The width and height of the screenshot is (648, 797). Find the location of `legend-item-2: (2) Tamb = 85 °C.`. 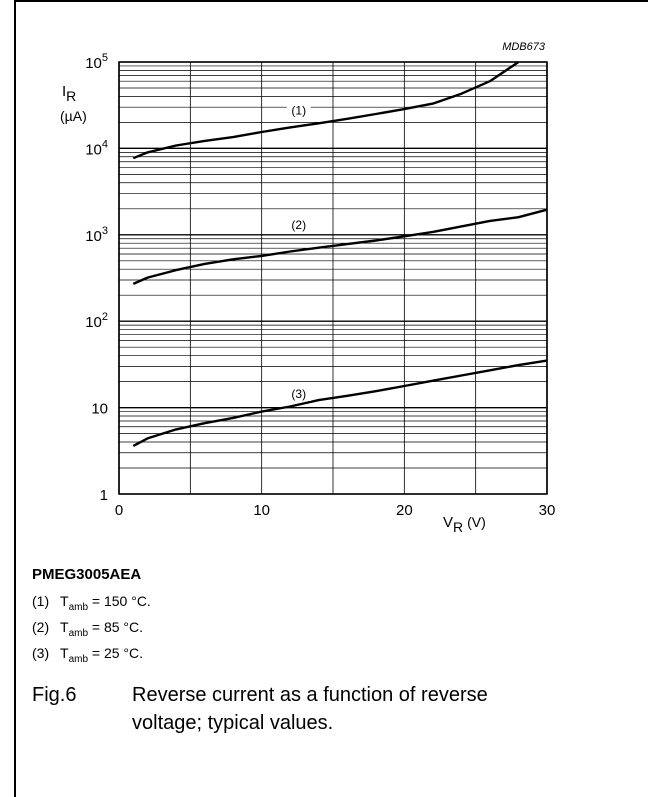

legend-item-2: (2) Tamb = 85 °C. is located at coordinates (91, 629).